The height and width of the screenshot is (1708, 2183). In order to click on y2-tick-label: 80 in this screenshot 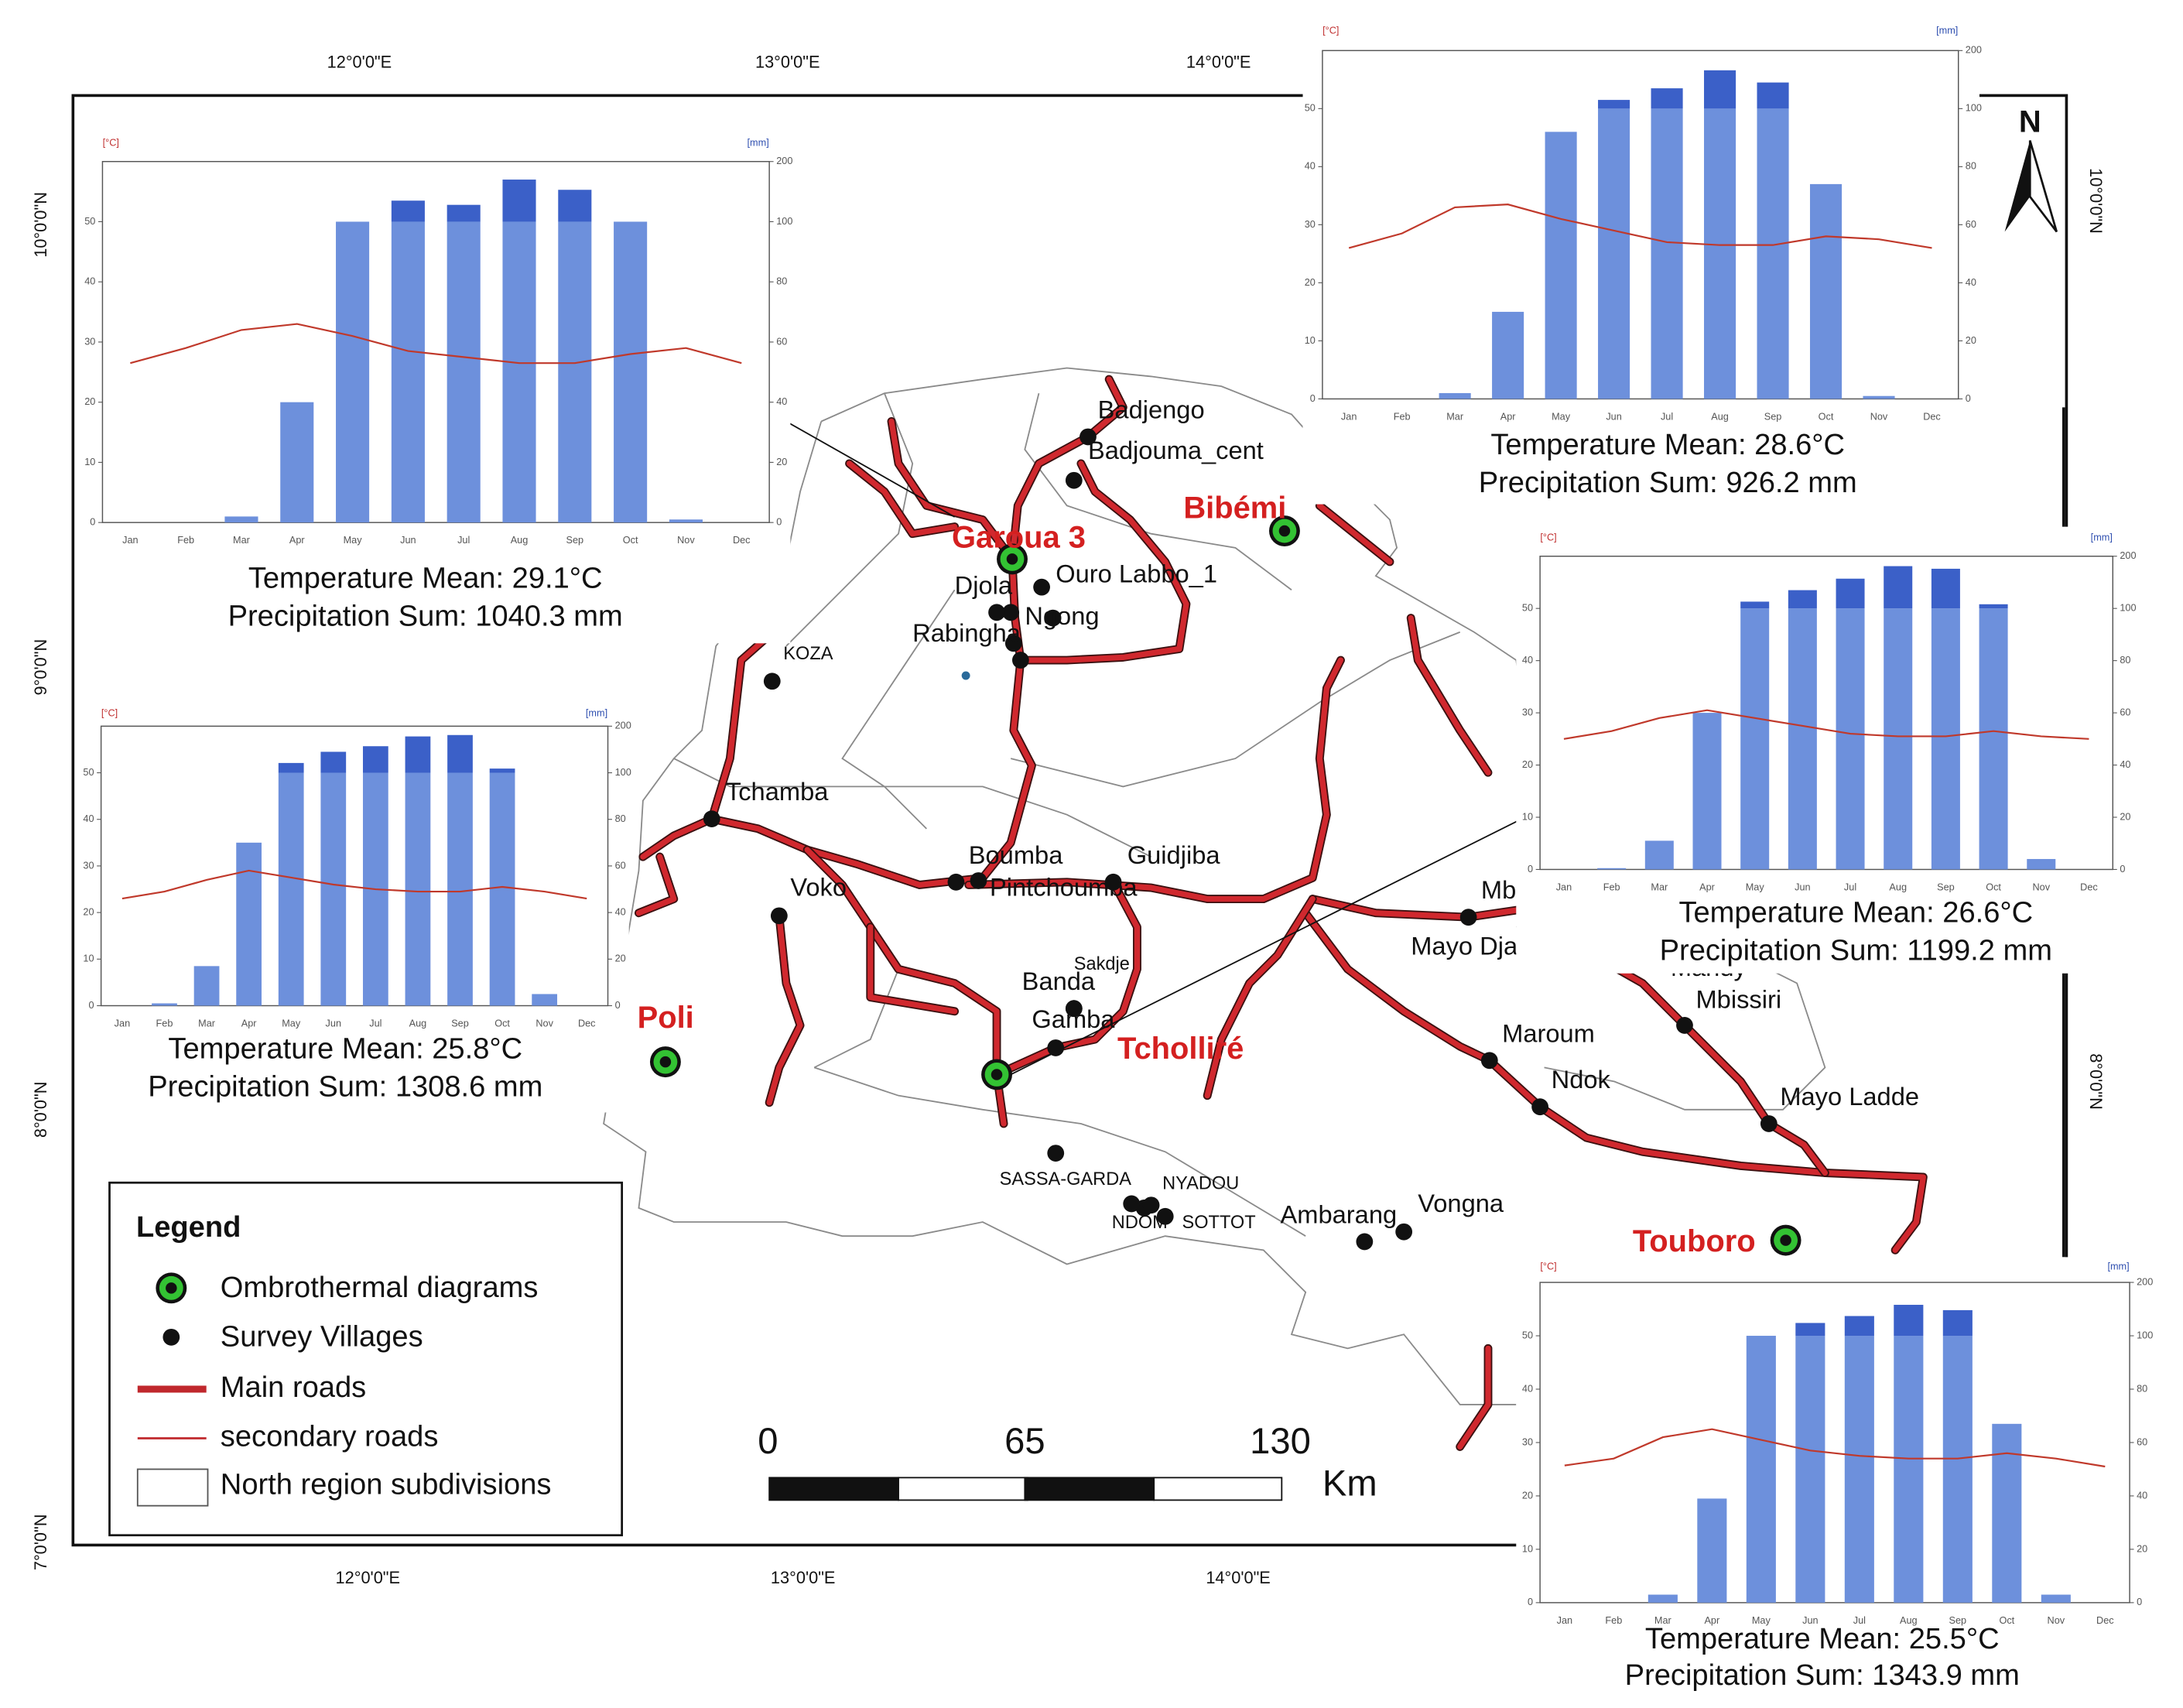, I will do `click(1971, 166)`.